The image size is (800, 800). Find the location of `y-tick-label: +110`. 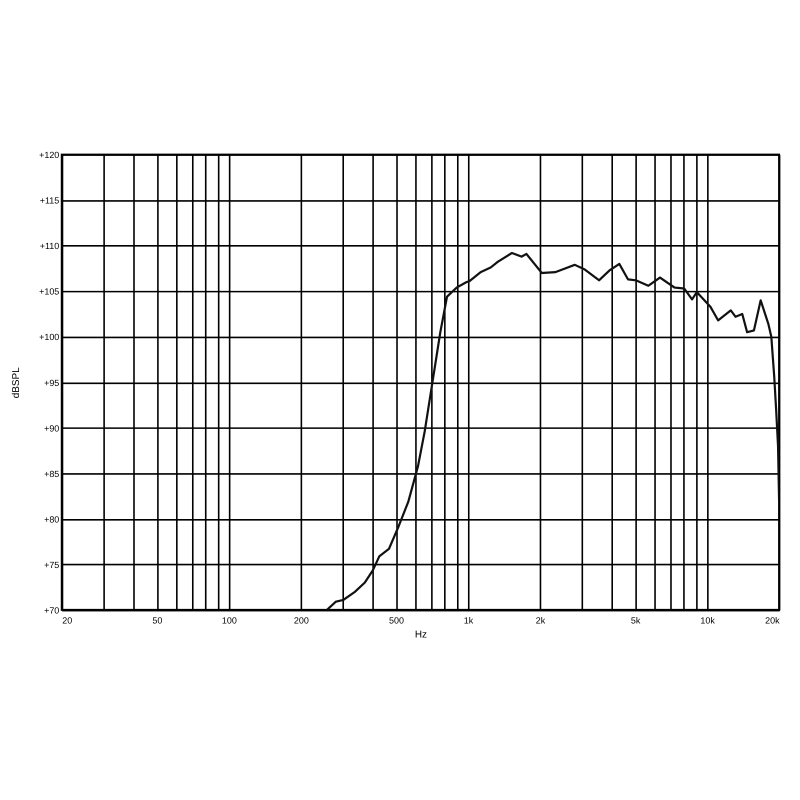

y-tick-label: +110 is located at coordinates (50, 246).